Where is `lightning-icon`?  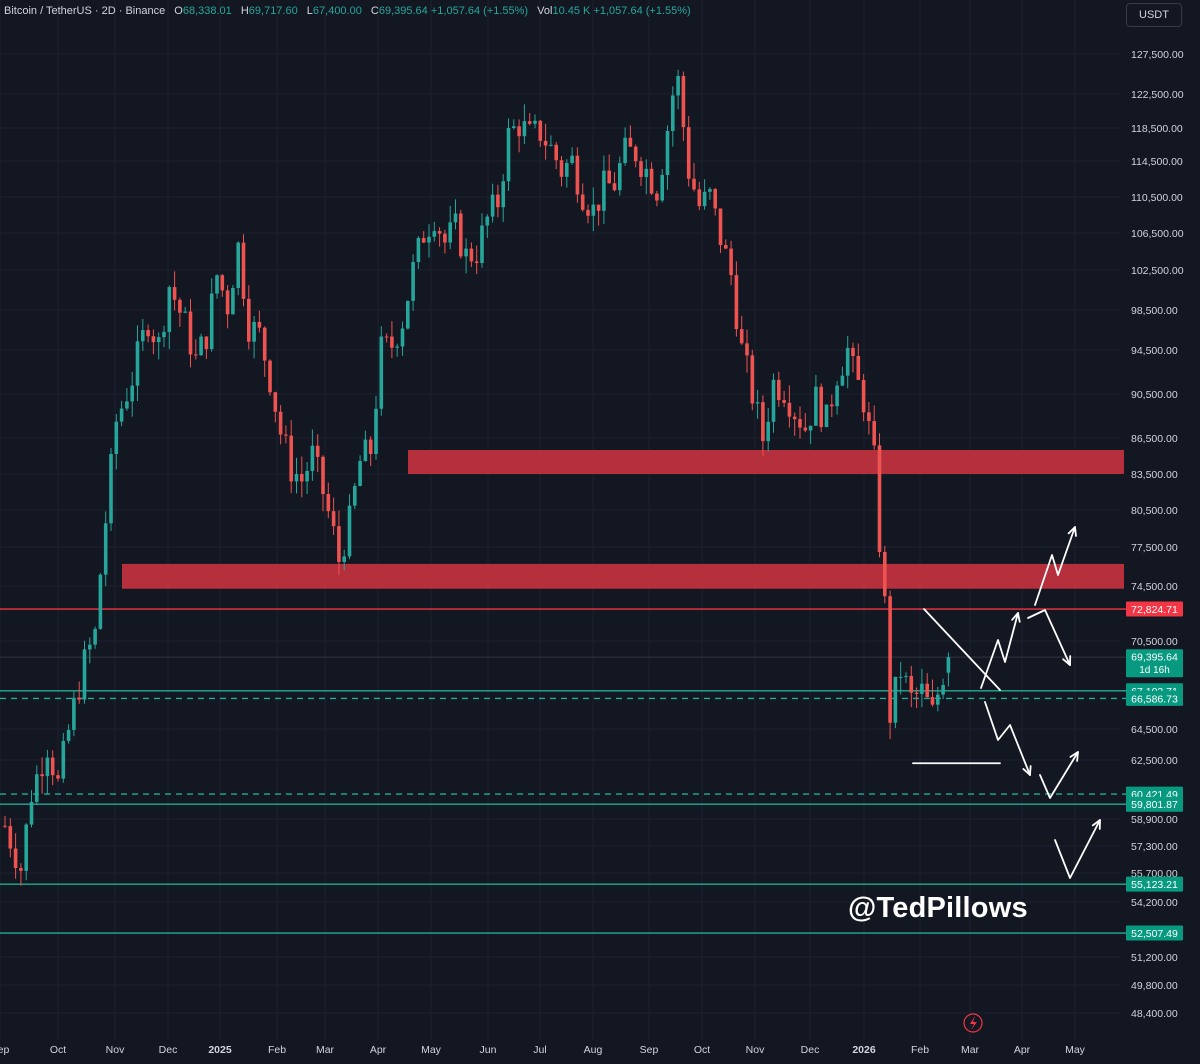
lightning-icon is located at coordinates (973, 1023).